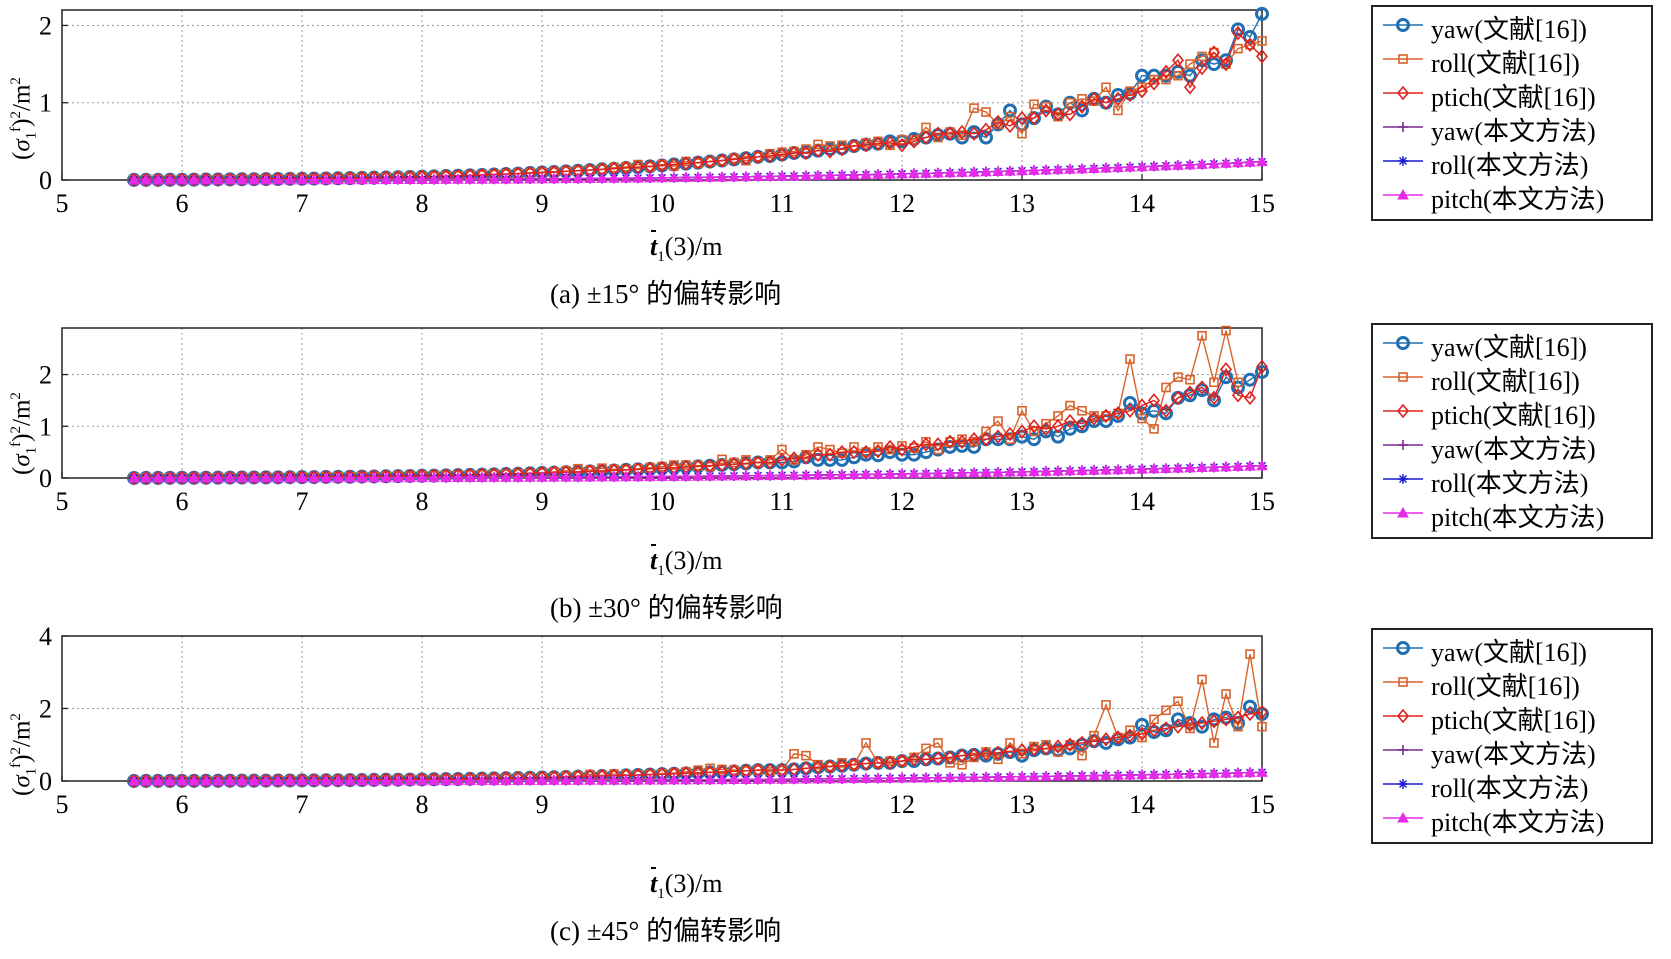 The width and height of the screenshot is (1671, 959). What do you see at coordinates (686, 562) in the screenshot?
I see `x-axis-label-b: t1(3)/m` at bounding box center [686, 562].